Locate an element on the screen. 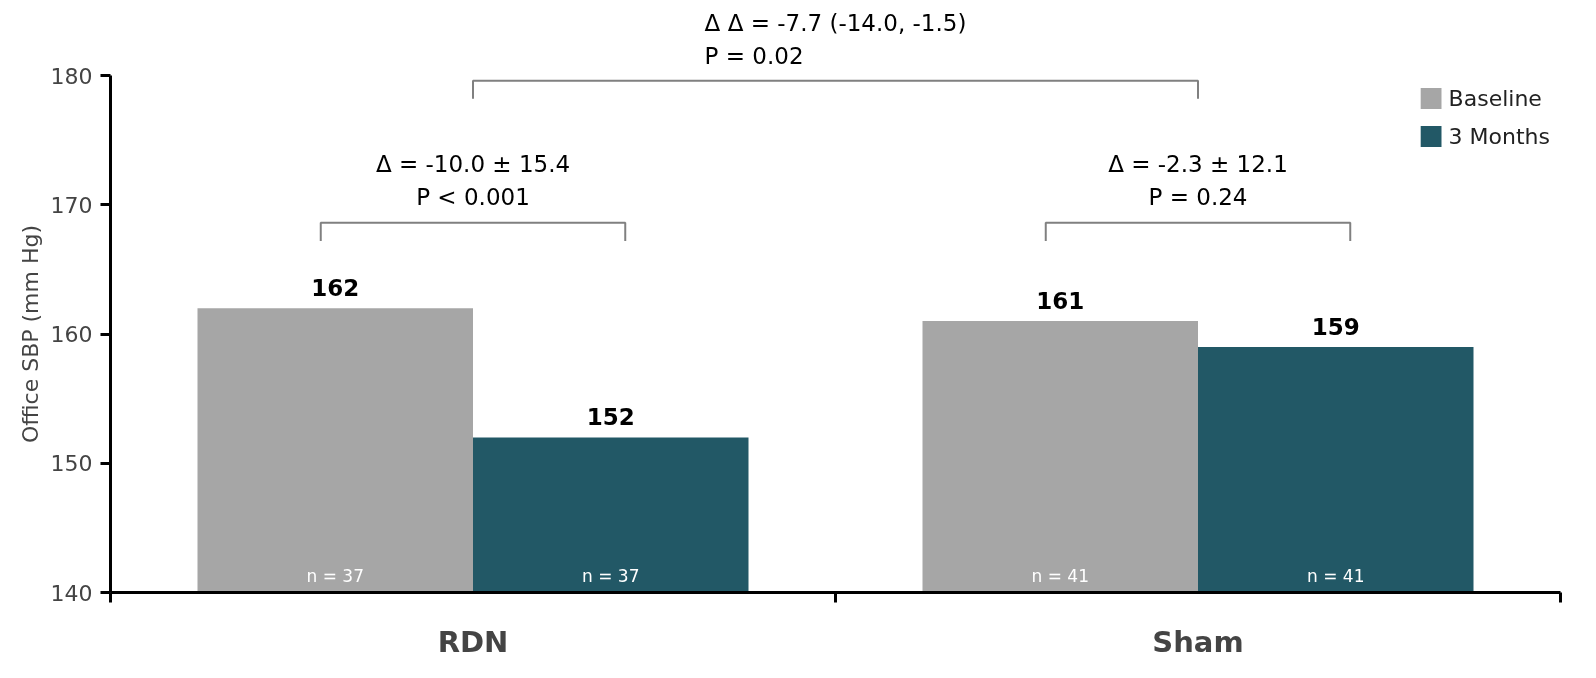 Image resolution: width=1596 pixels, height=678 pixels. y-tick-label: 140 is located at coordinates (71, 593).